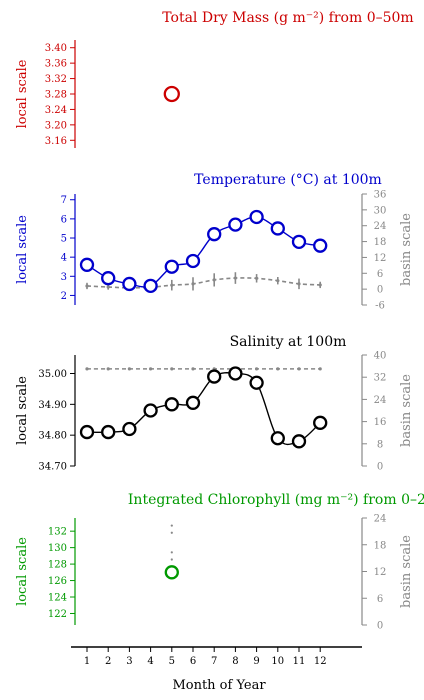 The image size is (424, 700). What do you see at coordinates (288, 180) in the screenshot?
I see `panel-title: Temperature (°C) at 100m` at bounding box center [288, 180].